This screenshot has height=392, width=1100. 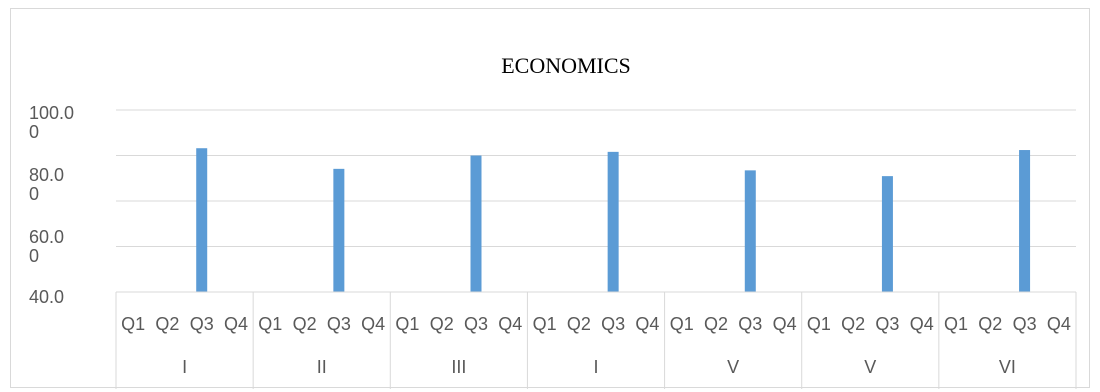 What do you see at coordinates (1007, 367) in the screenshot?
I see `group-label: VI` at bounding box center [1007, 367].